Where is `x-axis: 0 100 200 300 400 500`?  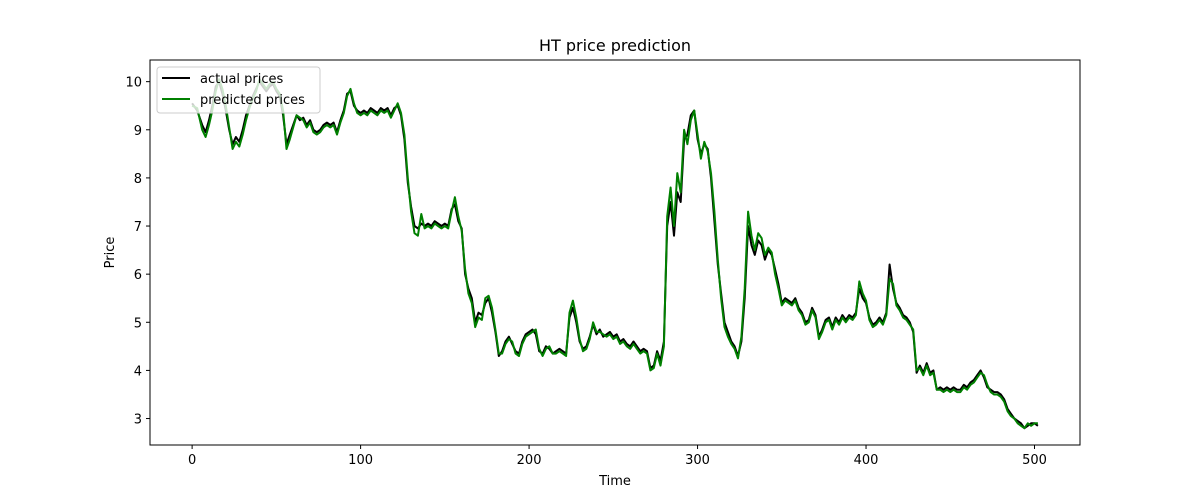
x-axis: 0 100 200 300 400 500 is located at coordinates (617, 456).